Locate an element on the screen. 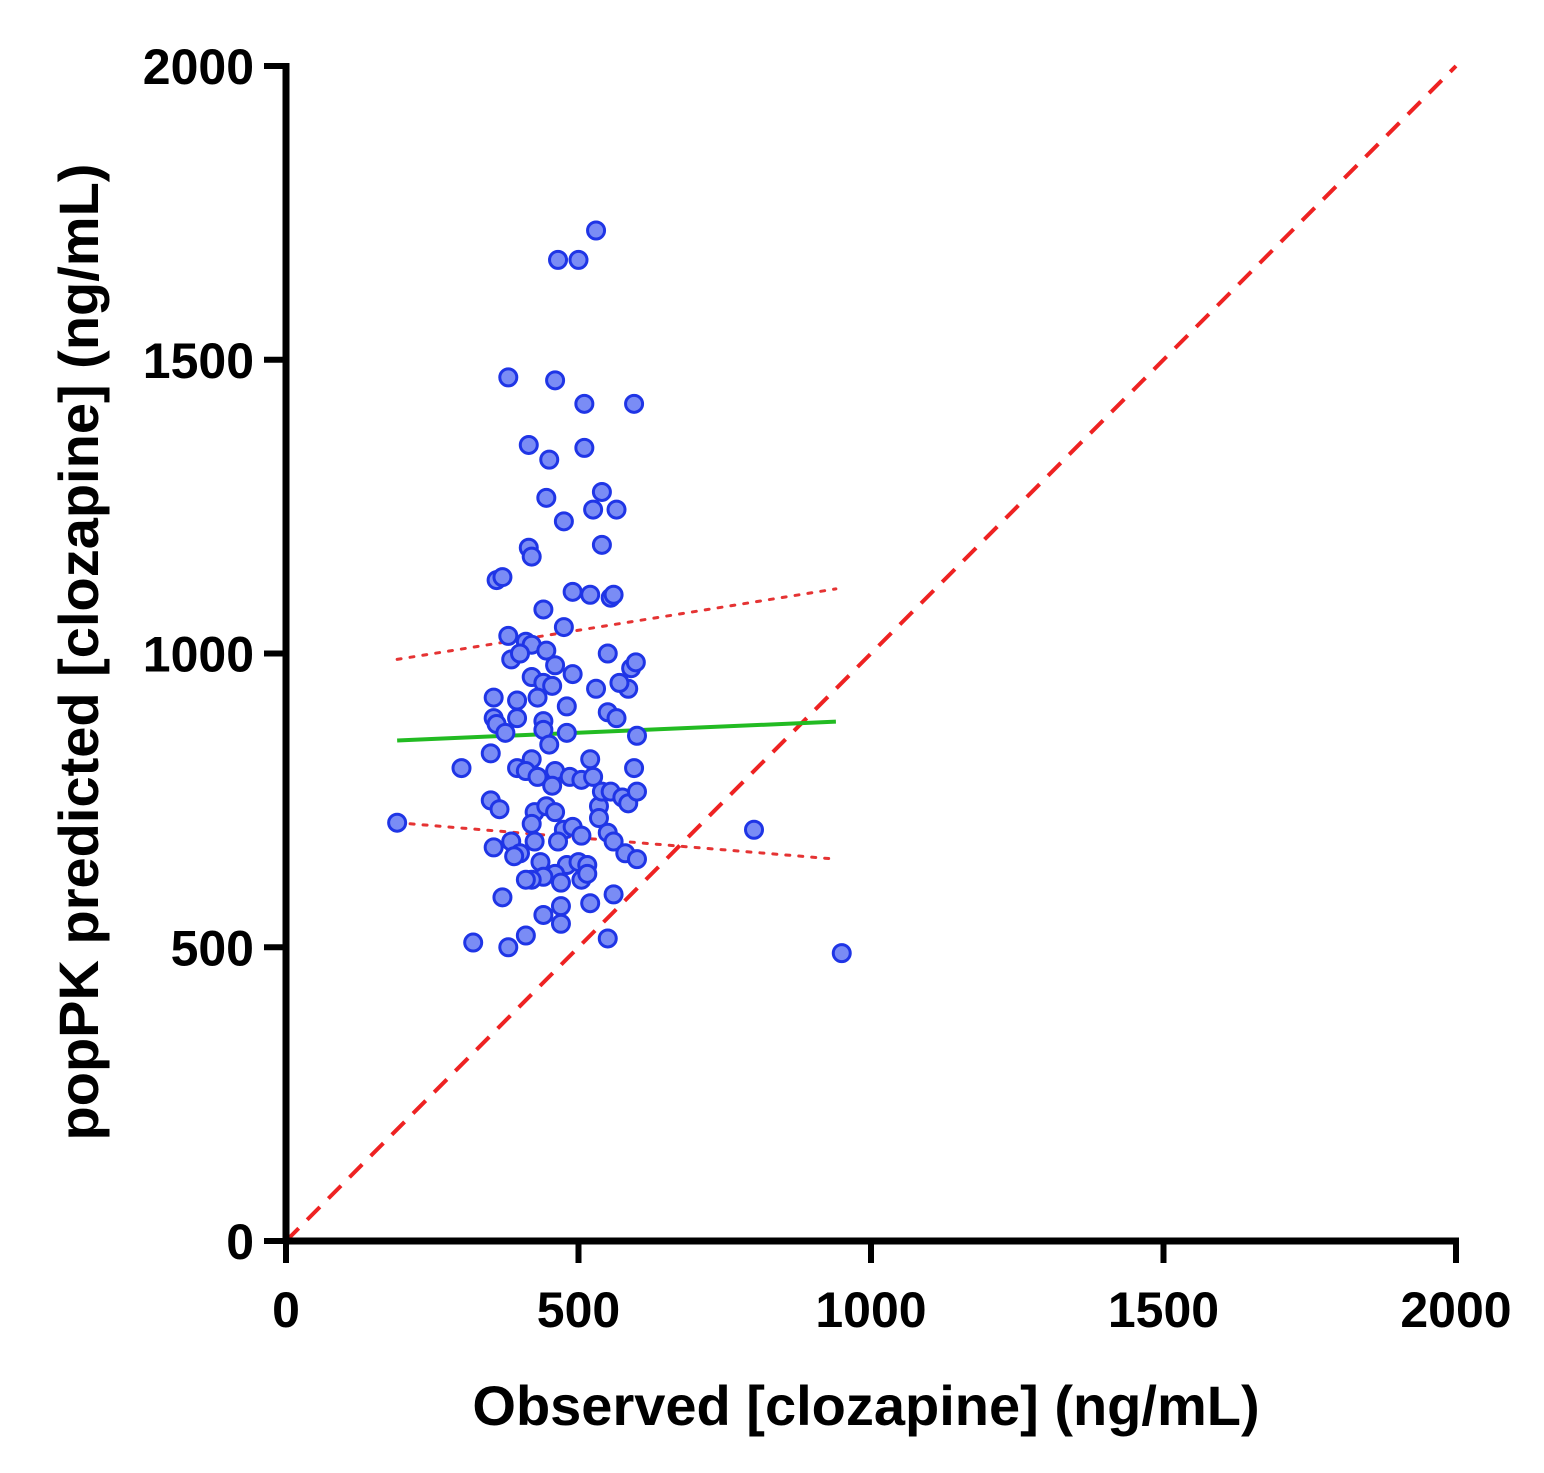  regression-line is located at coordinates (616, 731).